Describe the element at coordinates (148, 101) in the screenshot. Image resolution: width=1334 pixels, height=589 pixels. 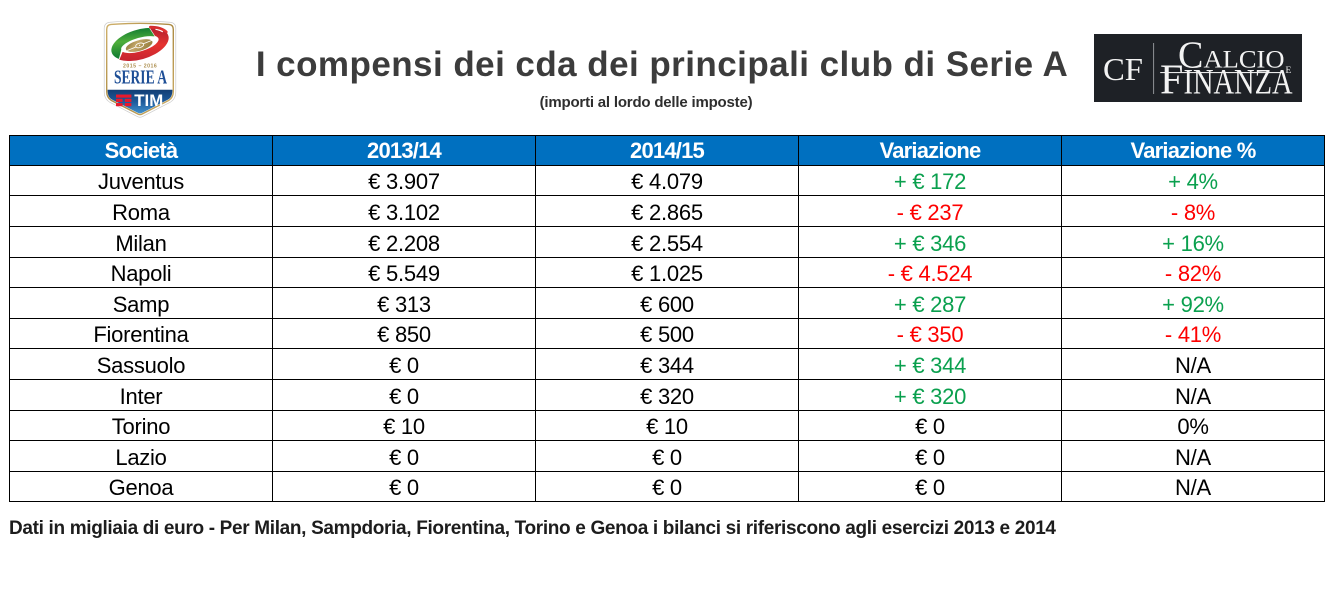
I see `svg-text: TIM` at that location.